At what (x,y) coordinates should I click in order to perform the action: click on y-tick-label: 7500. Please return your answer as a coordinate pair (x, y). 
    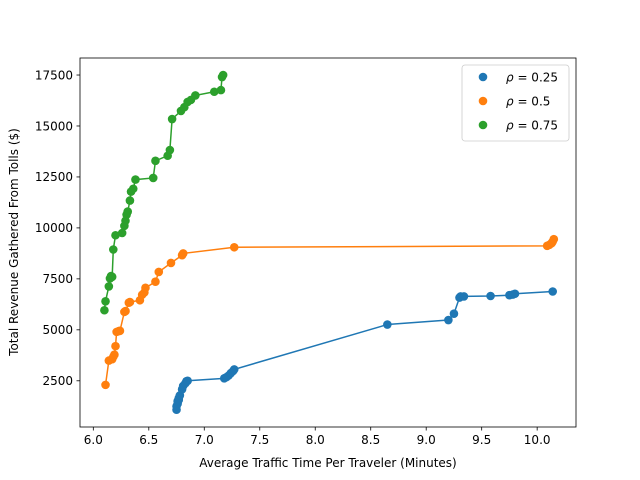
    Looking at the image, I should click on (57, 279).